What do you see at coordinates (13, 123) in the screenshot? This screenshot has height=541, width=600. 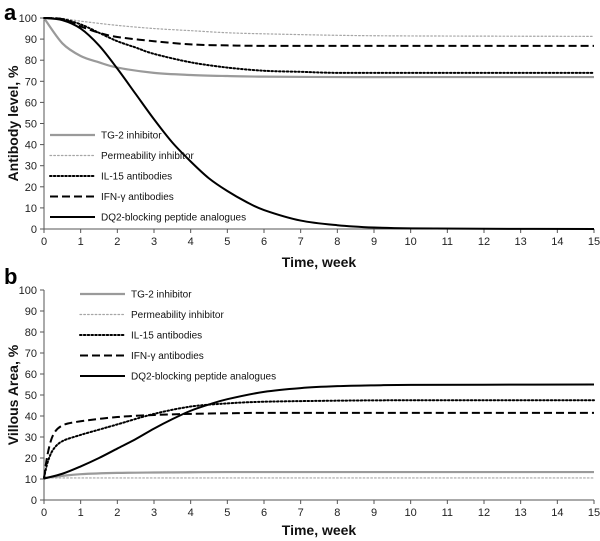 I see `panel-a-y-axis-title: Antibody level, %` at bounding box center [13, 123].